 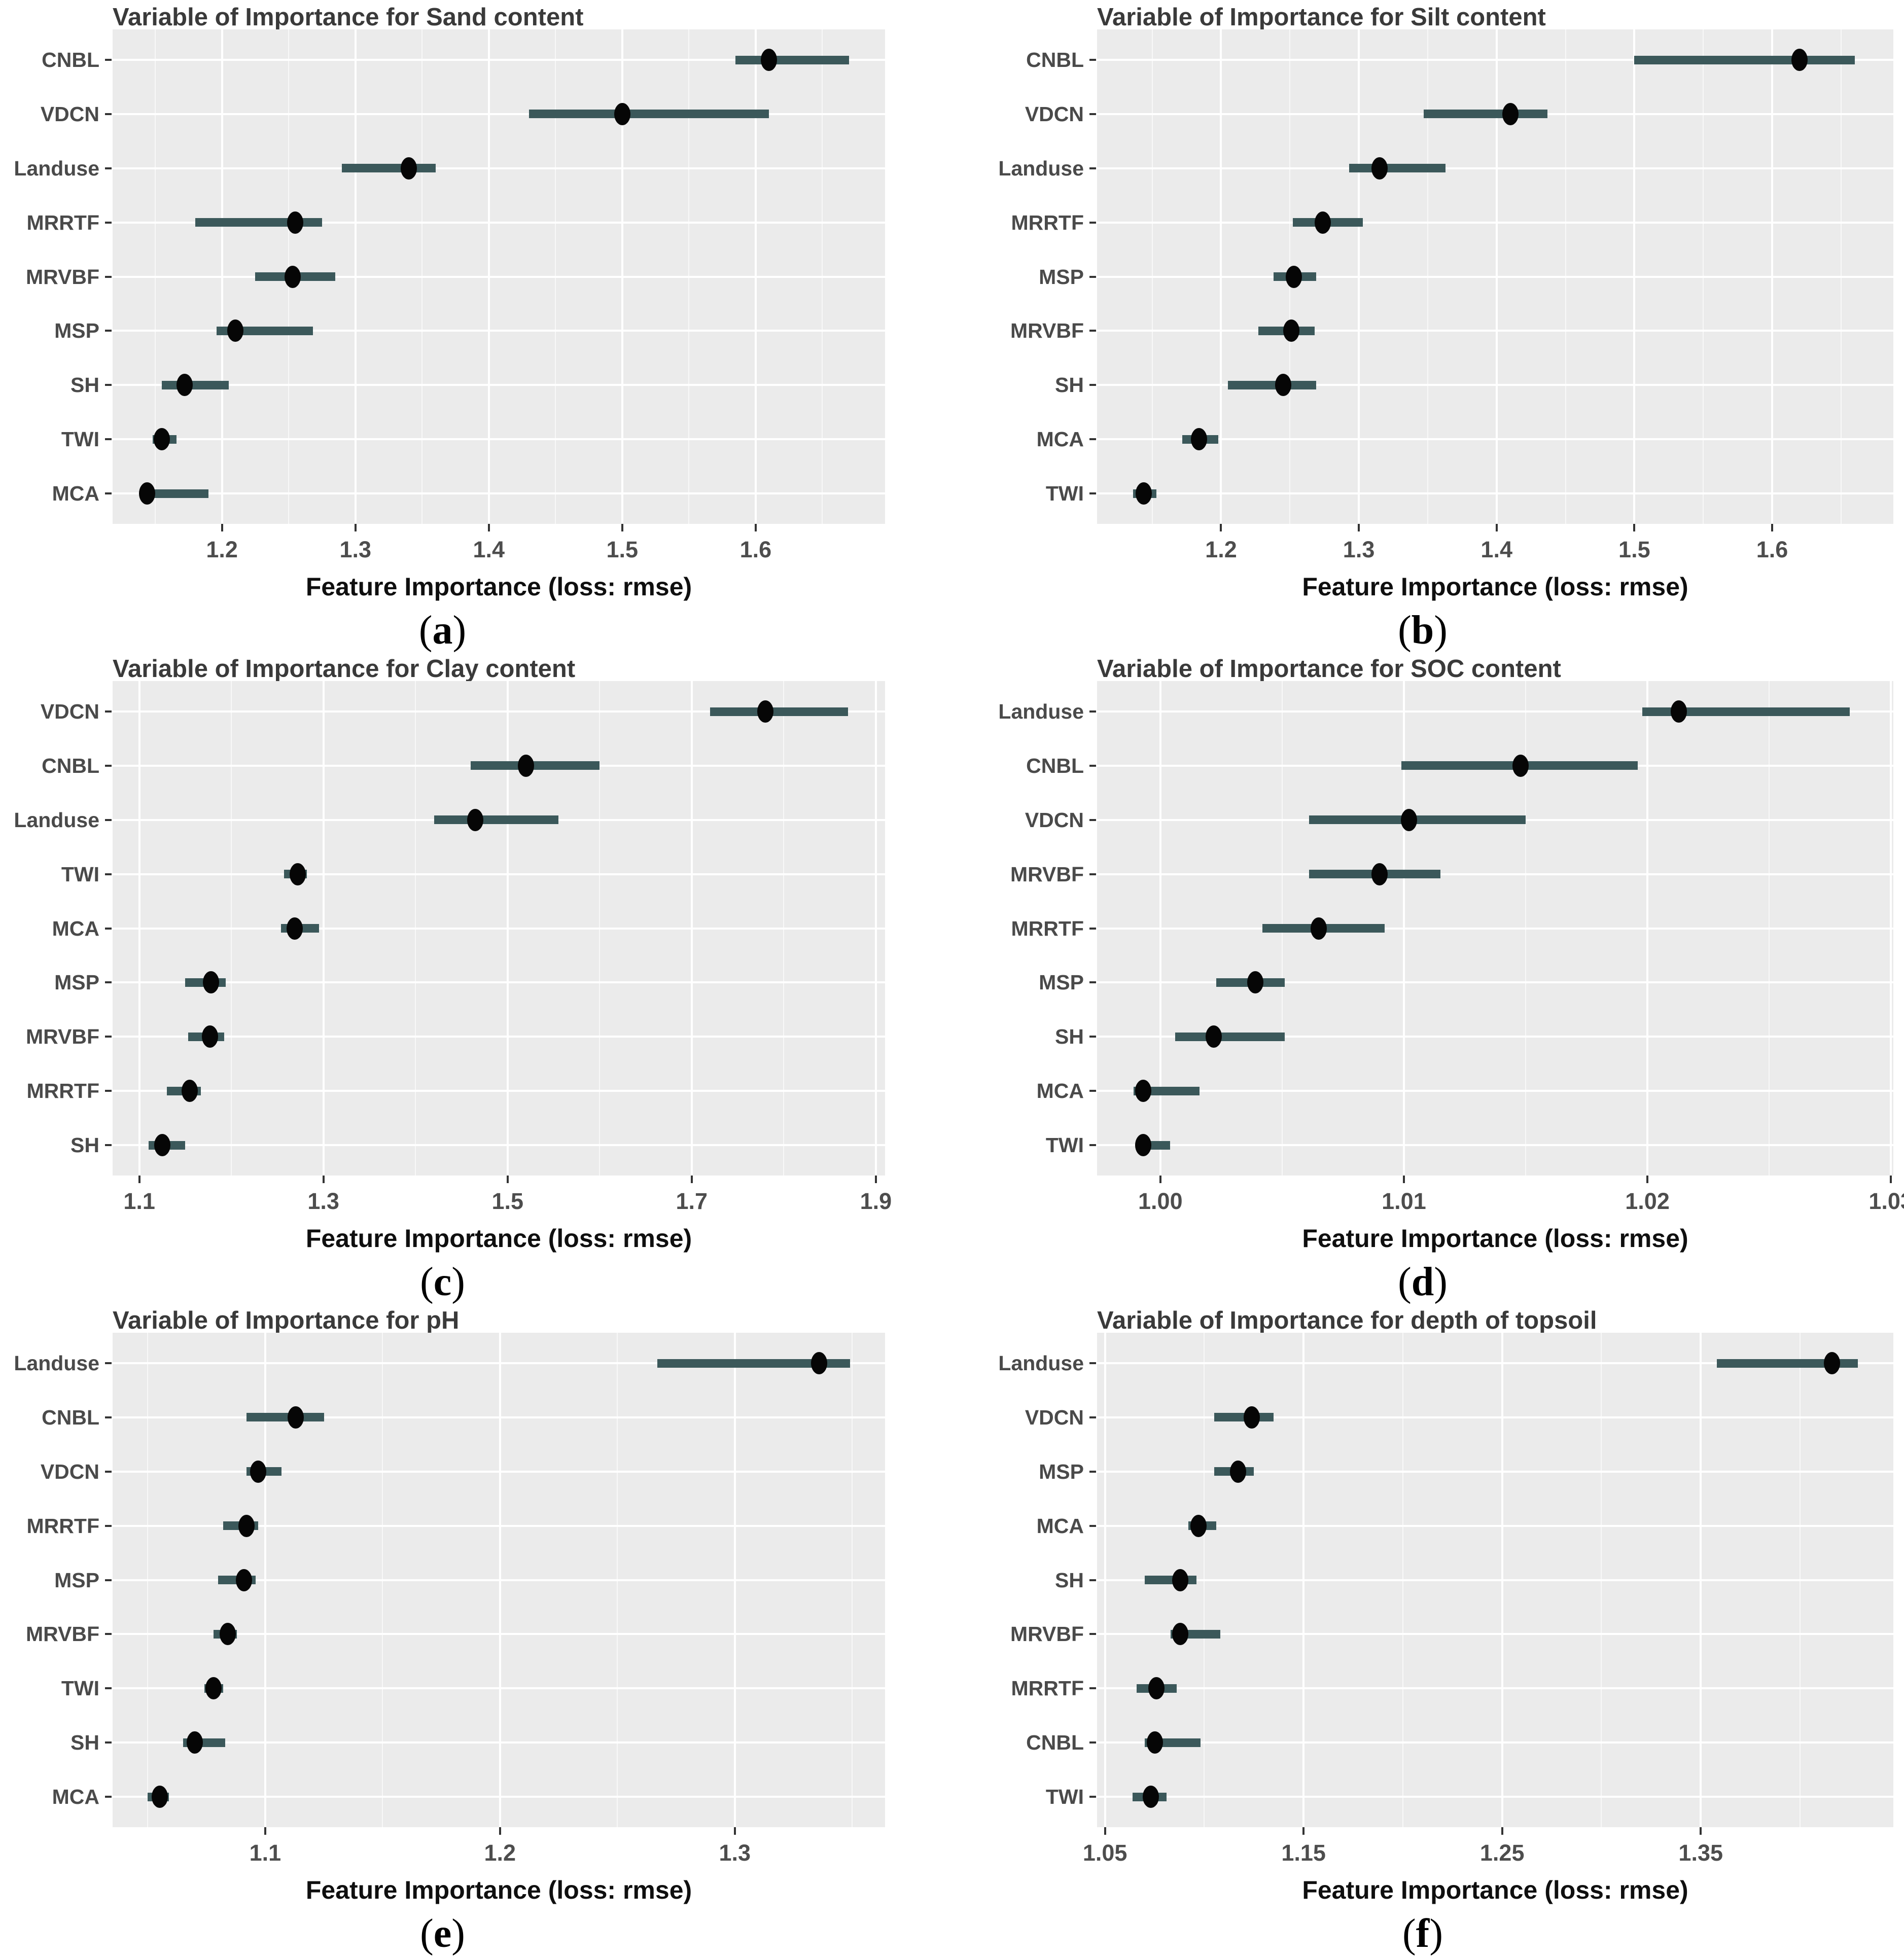 What do you see at coordinates (1221, 549) in the screenshot?
I see `x-tick-label: 1.2` at bounding box center [1221, 549].